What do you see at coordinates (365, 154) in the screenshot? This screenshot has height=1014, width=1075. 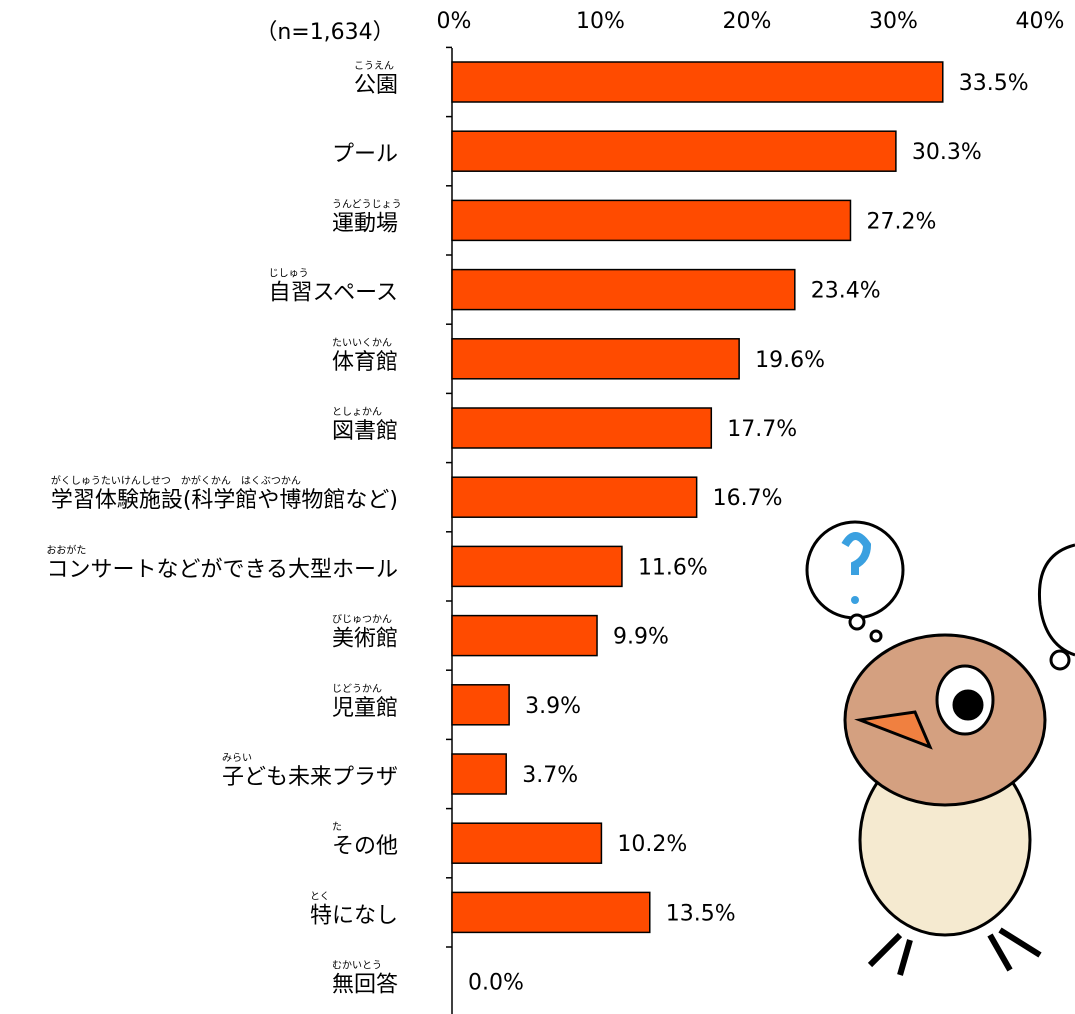 I see `y-tick-label: プール` at bounding box center [365, 154].